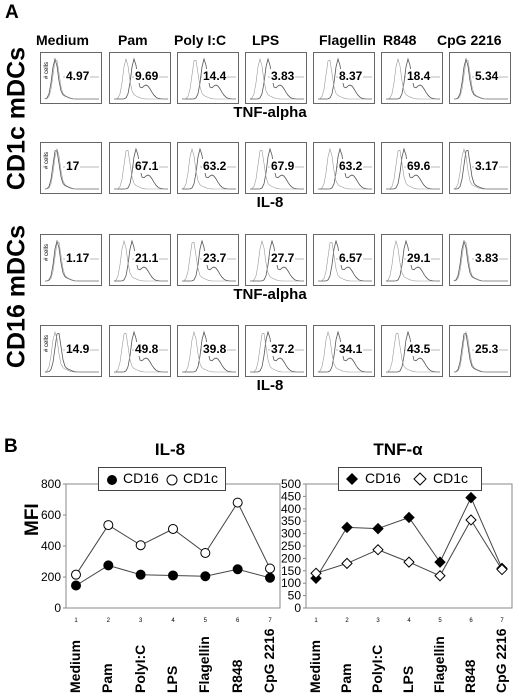 The width and height of the screenshot is (520, 697). I want to click on histogram-panel: 8.37, so click(344, 78).